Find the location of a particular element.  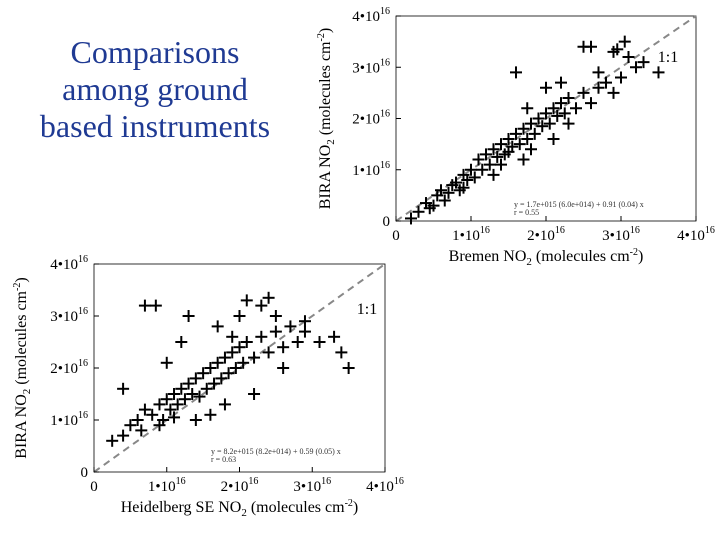

fit-text-line: y = 8.2e+015 (8.2e+014) + 0.59 (0.05) x is located at coordinates (276, 451).